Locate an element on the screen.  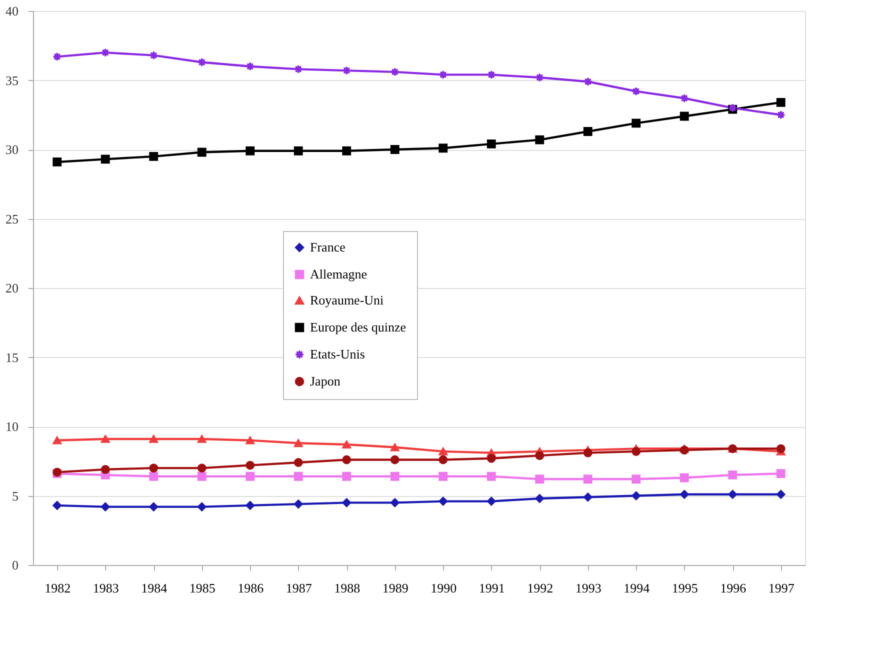
y-tick-label: 0 is located at coordinates (15, 565).